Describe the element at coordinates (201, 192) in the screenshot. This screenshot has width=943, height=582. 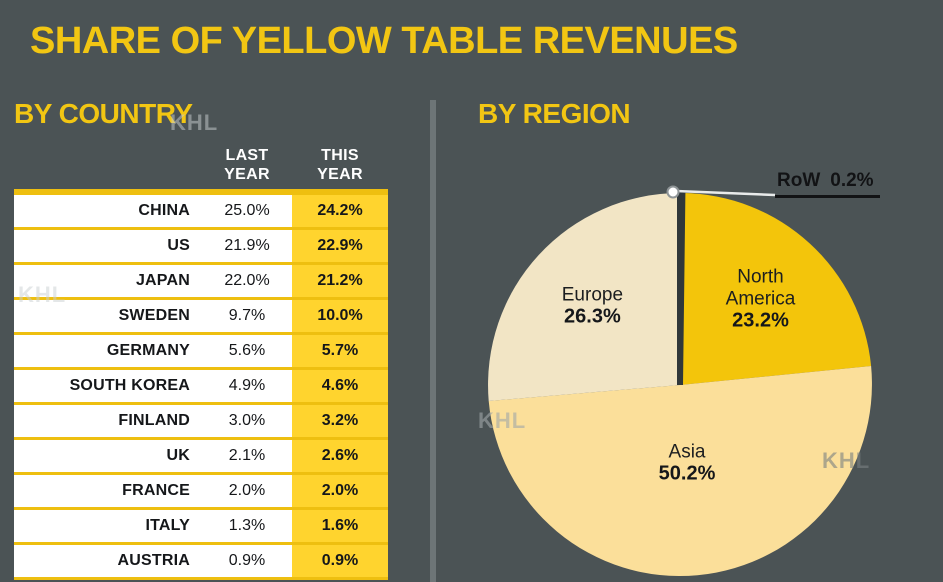
I see `table-top-rule` at that location.